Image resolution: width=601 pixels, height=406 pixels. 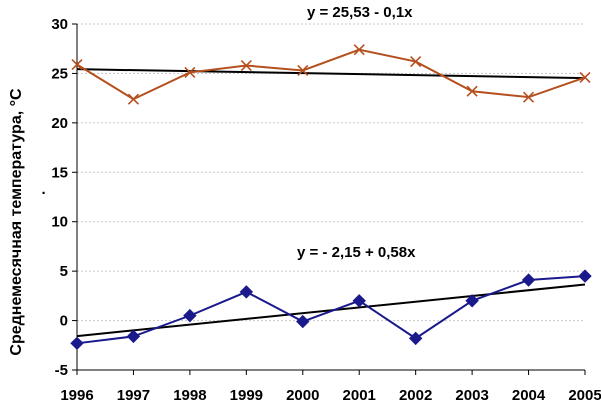 What do you see at coordinates (584, 395) in the screenshot?
I see `x-tick-label: 2005` at bounding box center [584, 395].